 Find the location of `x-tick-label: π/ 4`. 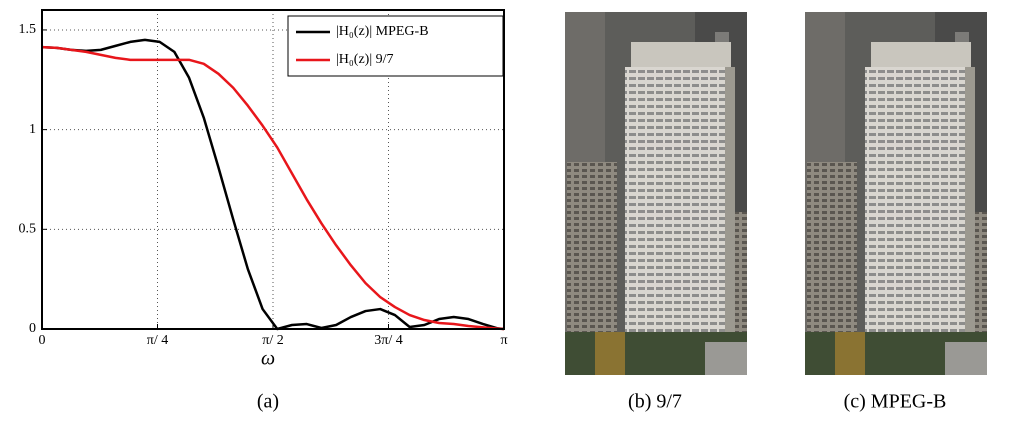

x-tick-label: π/ 4 is located at coordinates (157, 340).